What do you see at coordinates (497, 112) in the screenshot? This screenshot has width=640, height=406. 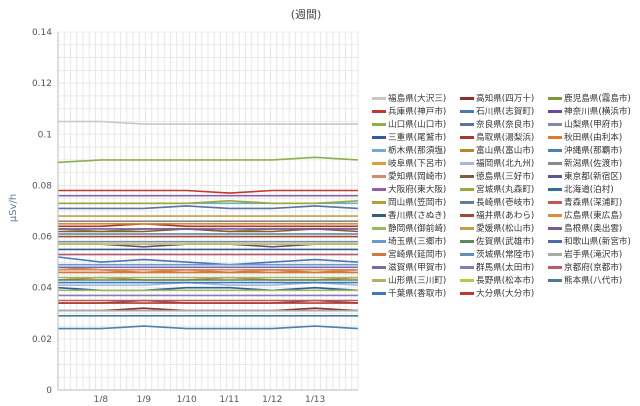 I see `legend-item: 石川県(志賀町)` at bounding box center [497, 112].